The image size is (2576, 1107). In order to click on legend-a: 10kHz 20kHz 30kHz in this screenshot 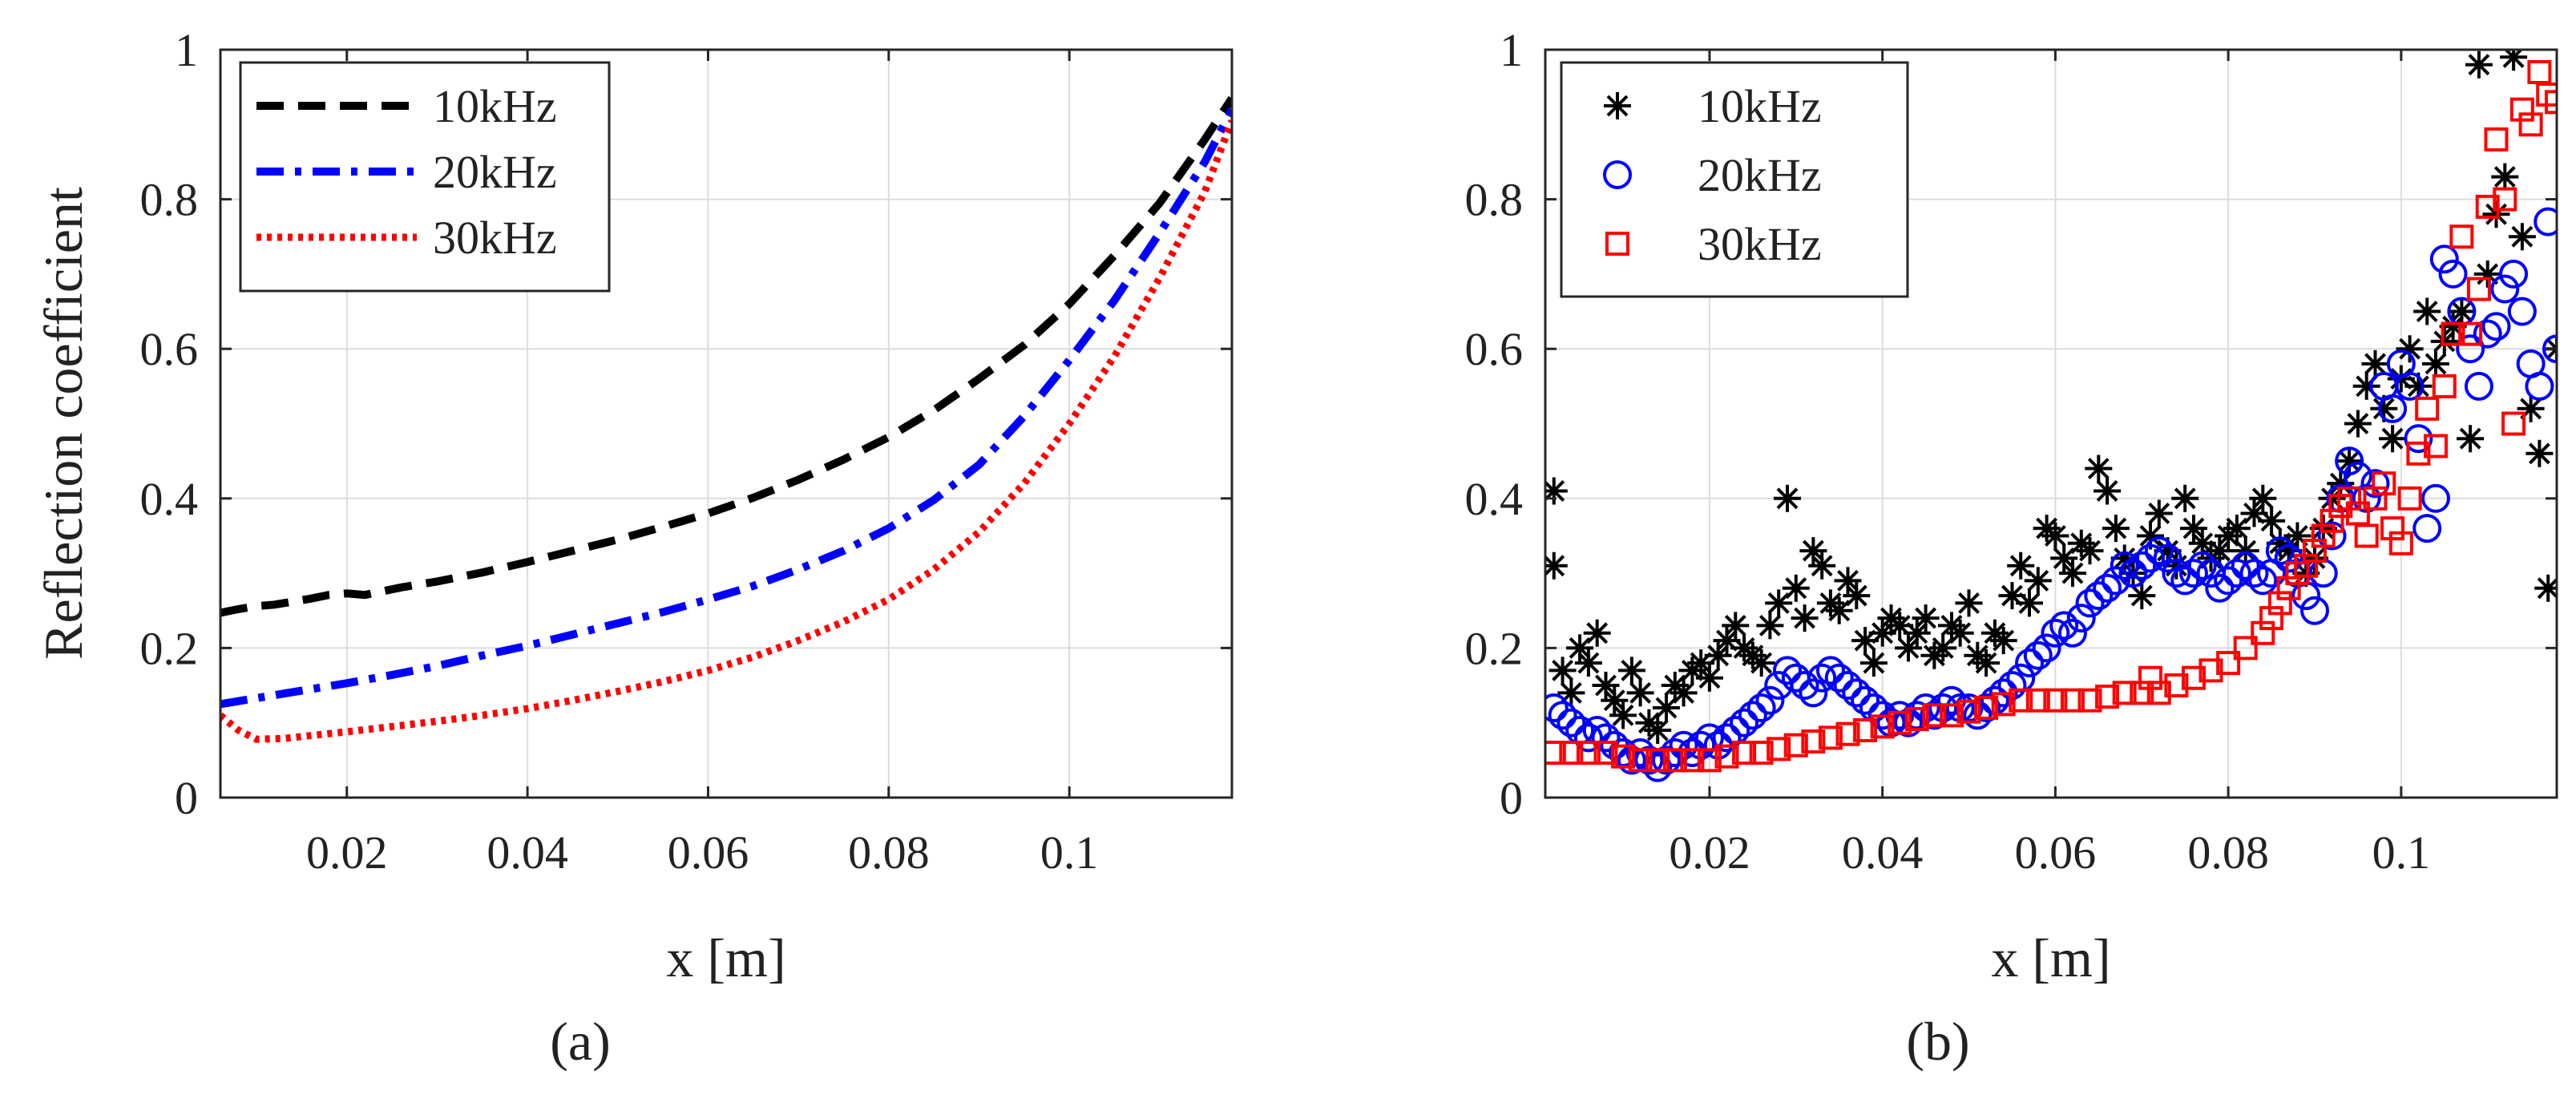, I will do `click(425, 177)`.